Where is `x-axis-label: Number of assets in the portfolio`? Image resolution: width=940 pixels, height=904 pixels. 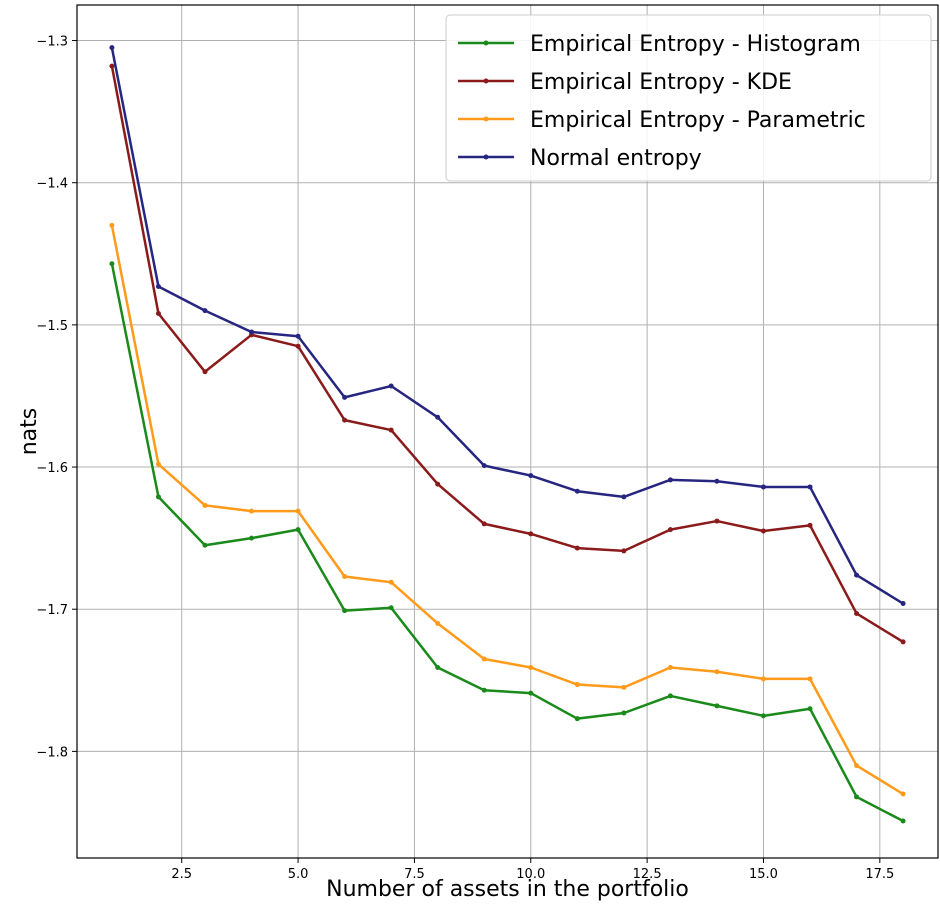 x-axis-label: Number of assets in the portfolio is located at coordinates (507, 889).